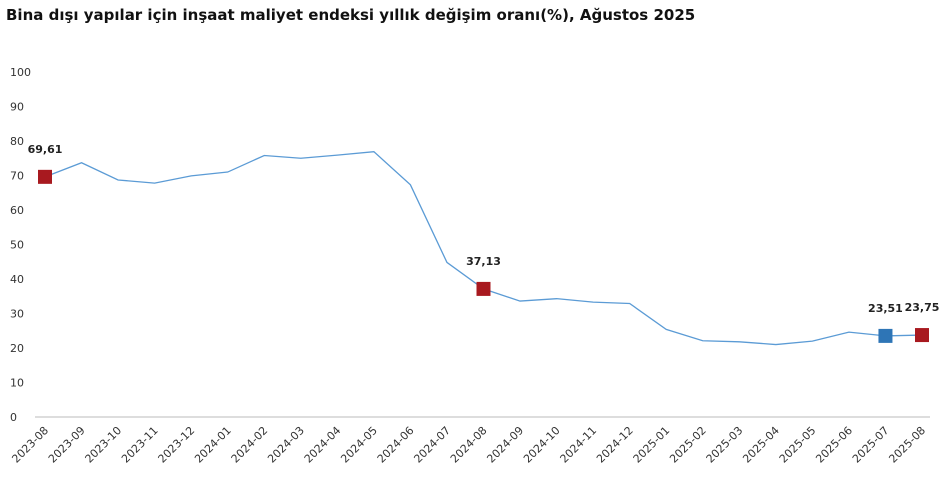  Describe the element at coordinates (798, 445) in the screenshot. I see `x-tick-label: 2025-05` at that location.